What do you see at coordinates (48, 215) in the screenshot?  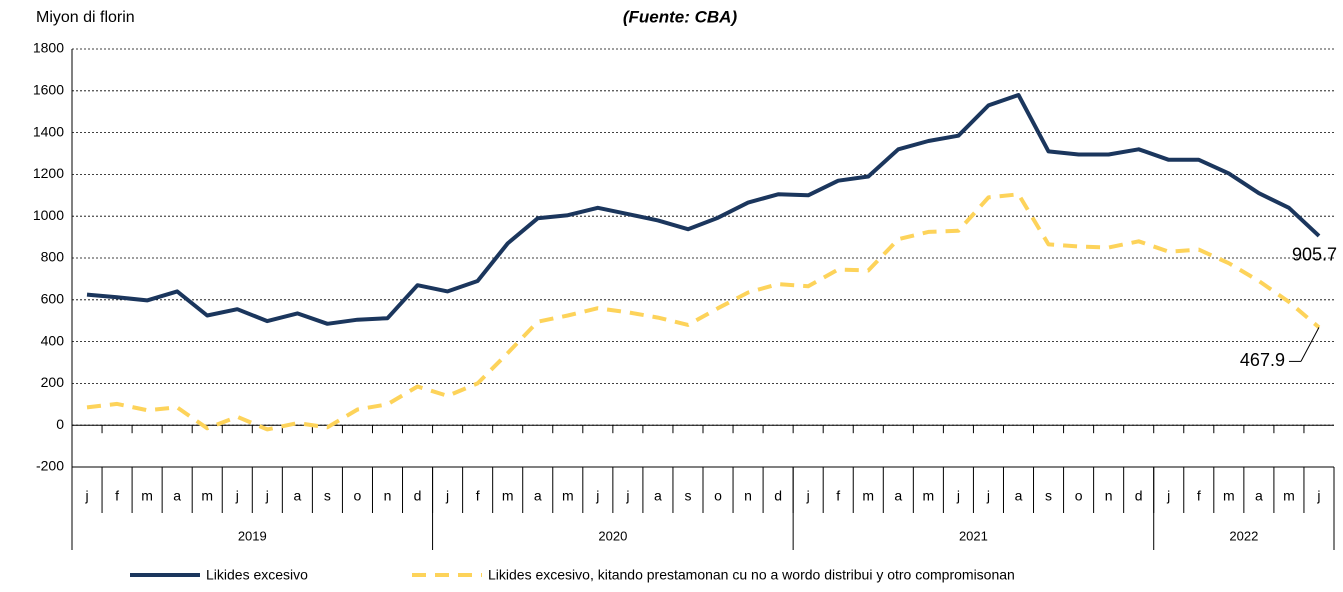 I see `y-tick-label: 1000` at bounding box center [48, 215].